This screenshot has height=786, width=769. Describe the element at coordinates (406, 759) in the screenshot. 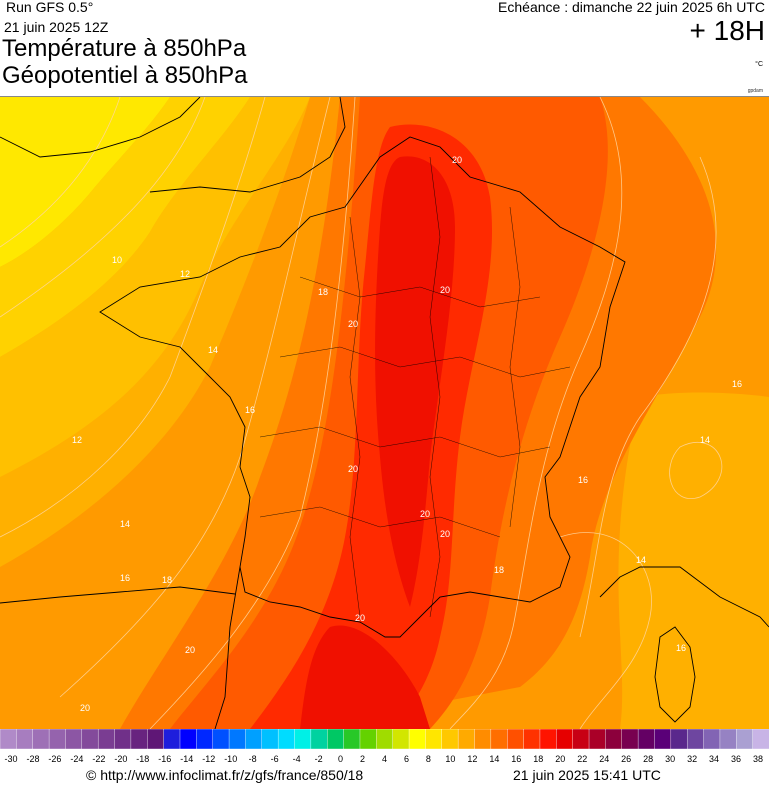

I see `colorbar-tick-label: 6` at that location.